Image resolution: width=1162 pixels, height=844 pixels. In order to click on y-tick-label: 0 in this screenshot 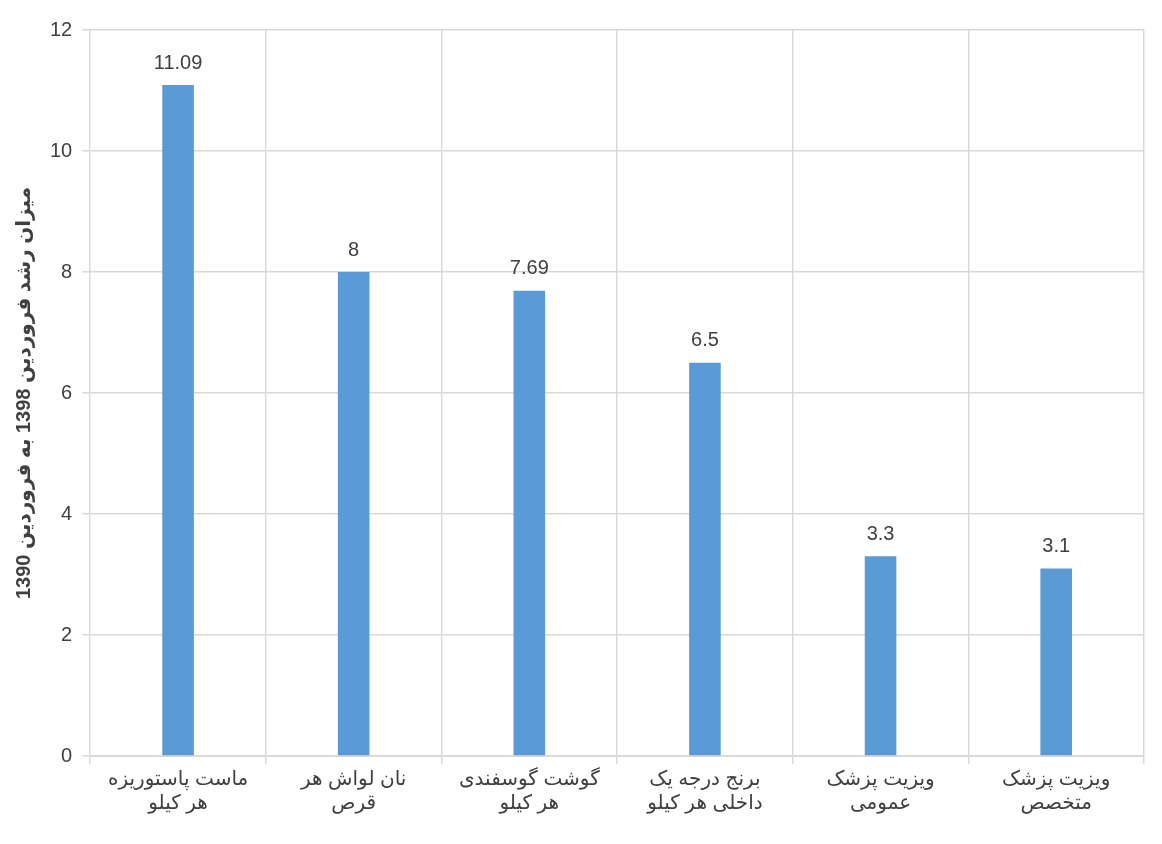, I will do `click(67, 754)`.